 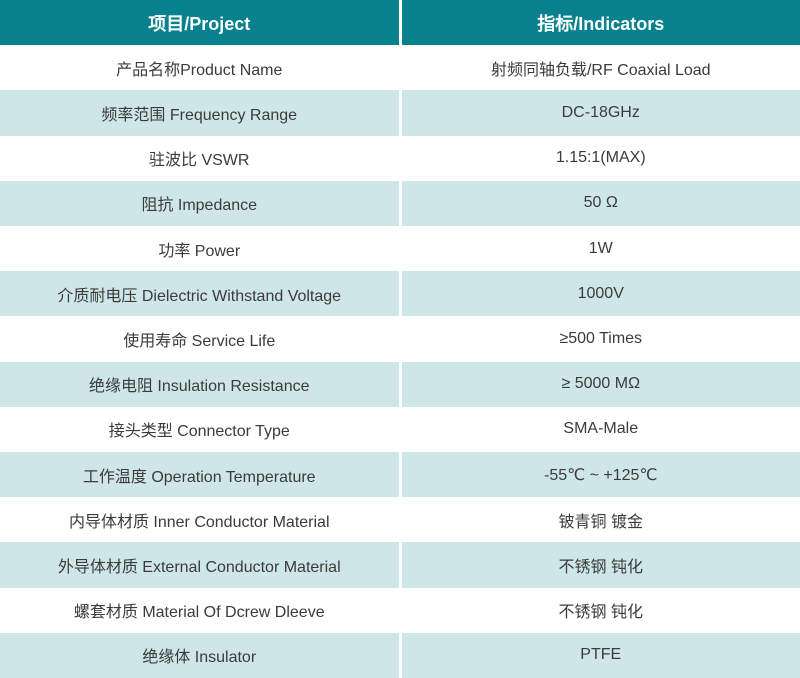 I want to click on project-cell: 螺套材质 Material Of Dcrew Dleeve, so click(x=199, y=610).